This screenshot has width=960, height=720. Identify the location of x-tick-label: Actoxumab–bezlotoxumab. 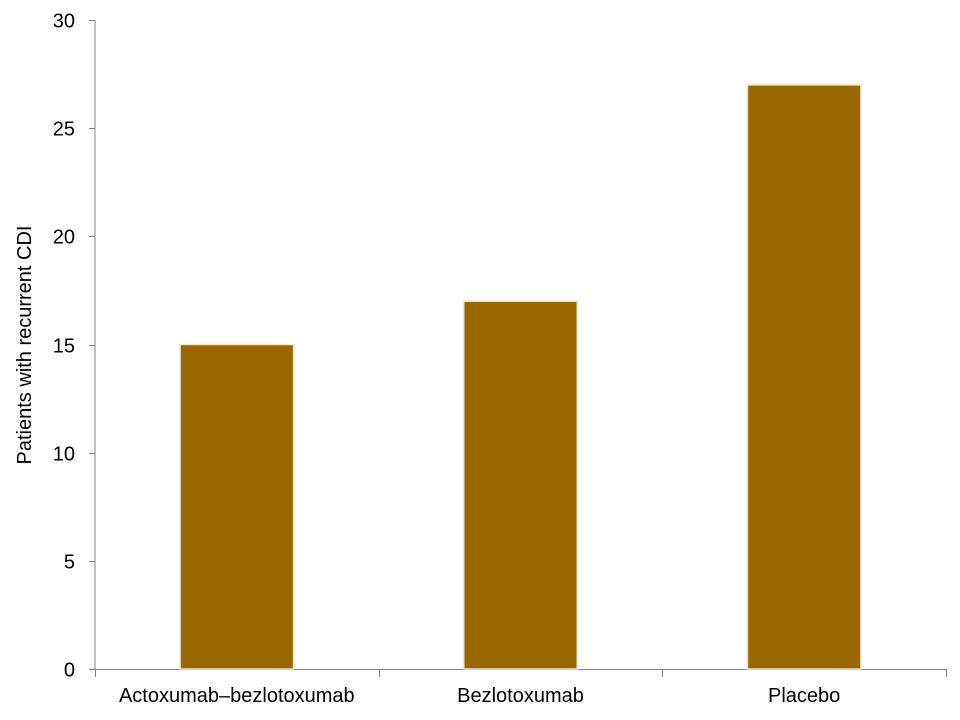
(237, 696).